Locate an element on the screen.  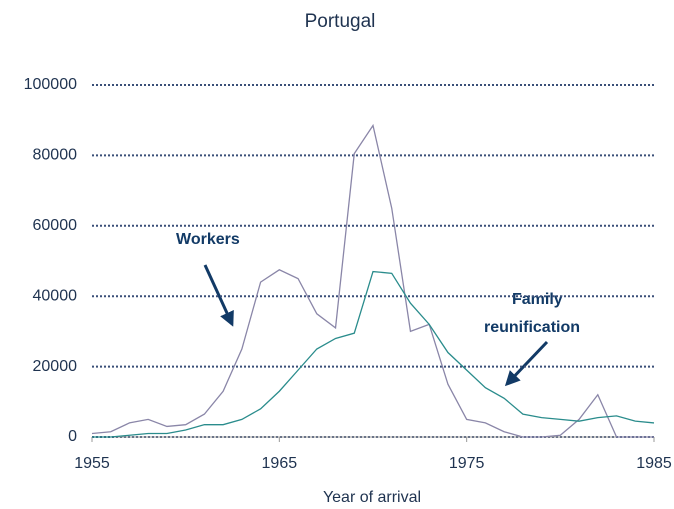
x-tick-label: 1955 is located at coordinates (92, 463).